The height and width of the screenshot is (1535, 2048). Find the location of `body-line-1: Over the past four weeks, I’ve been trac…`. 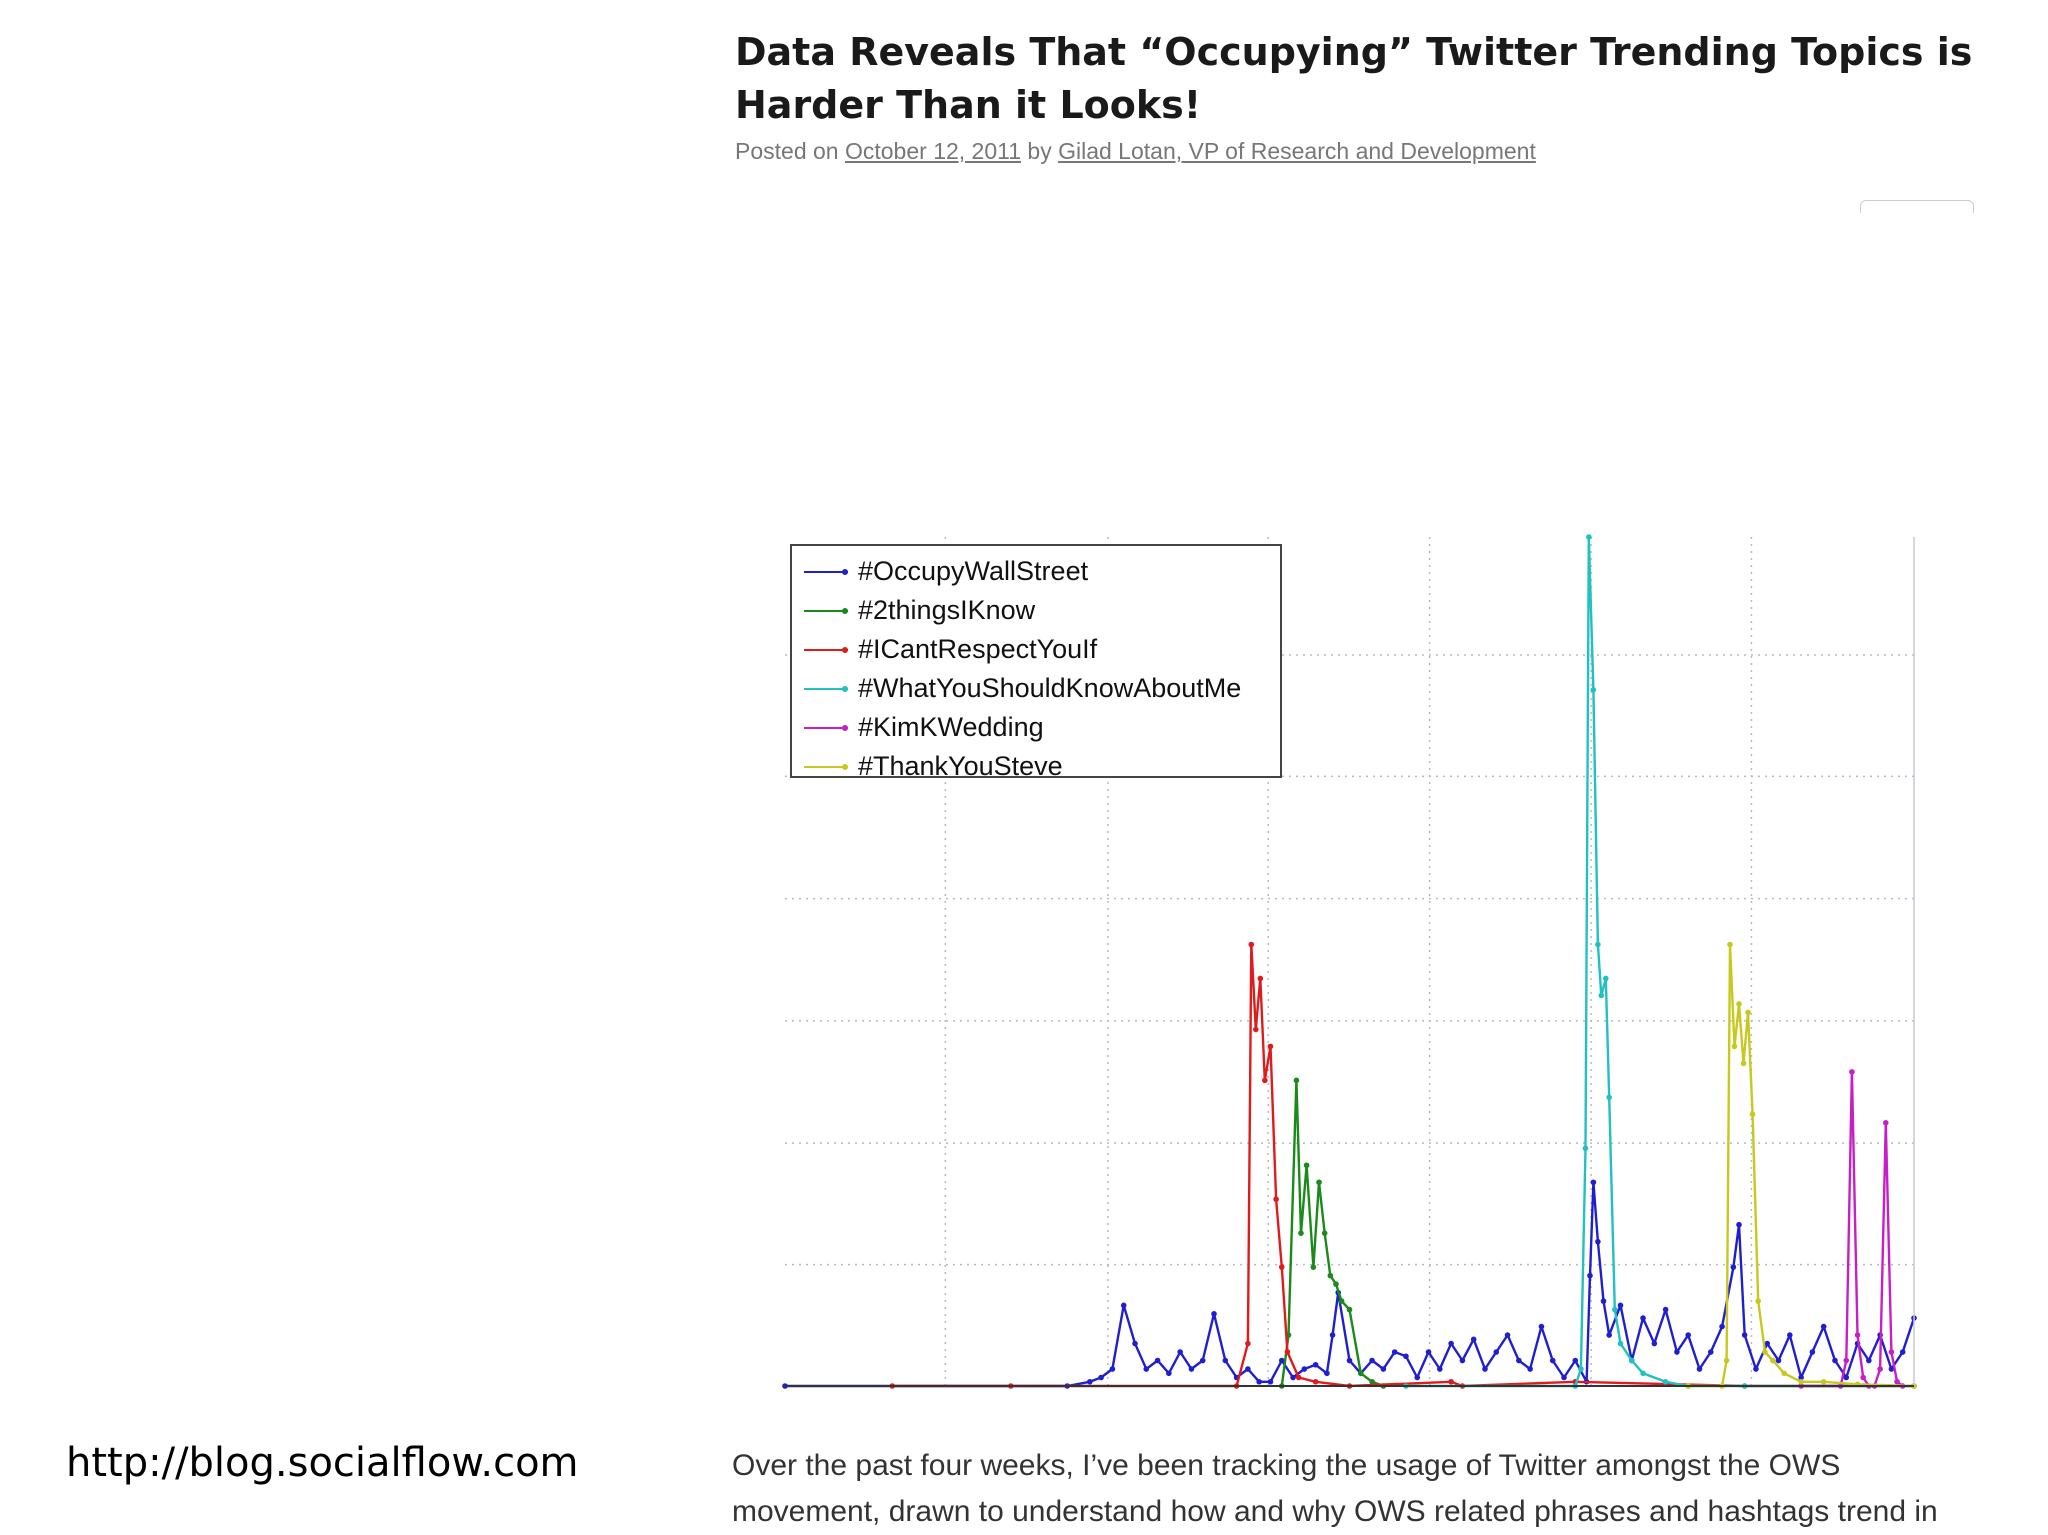

body-line-1: Over the past four weeks, I’ve been trac… is located at coordinates (1286, 1465).